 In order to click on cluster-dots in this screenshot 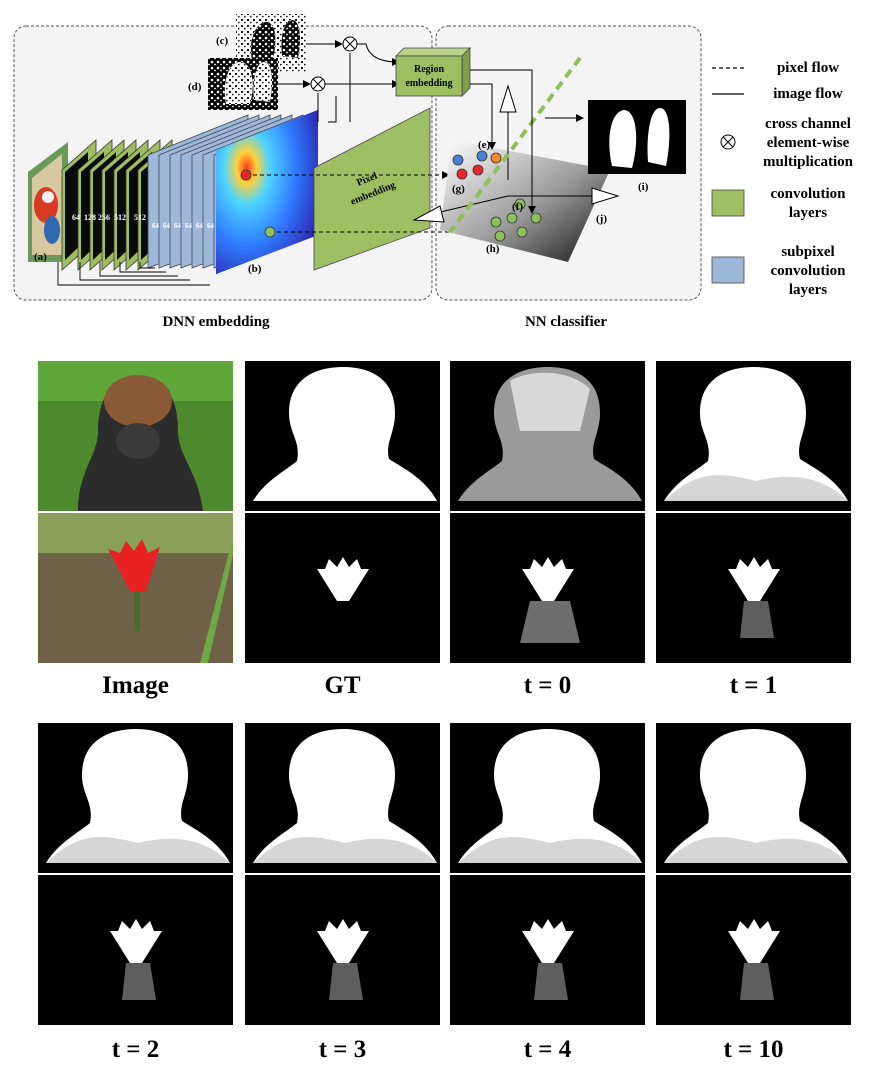, I will do `click(497, 196)`.